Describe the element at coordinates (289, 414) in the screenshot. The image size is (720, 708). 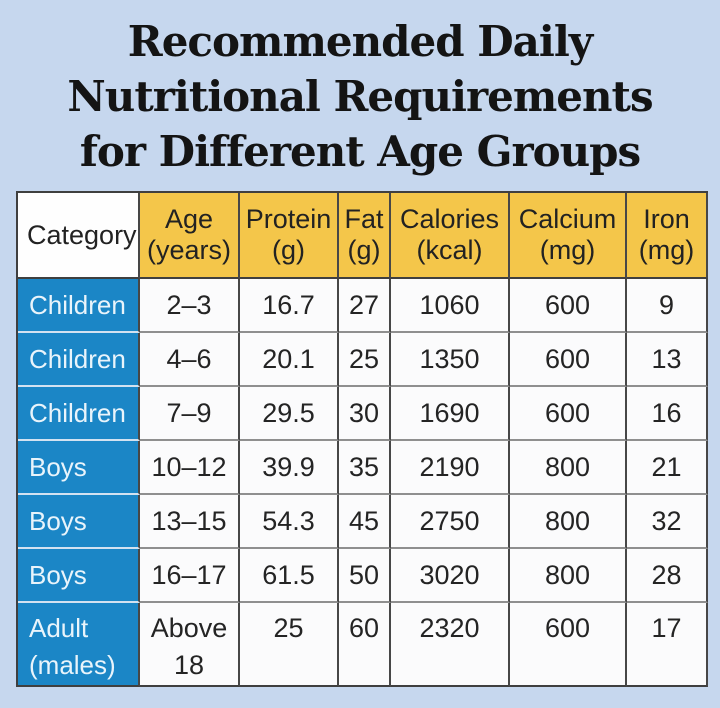
I see `data-cell: 29.5` at that location.